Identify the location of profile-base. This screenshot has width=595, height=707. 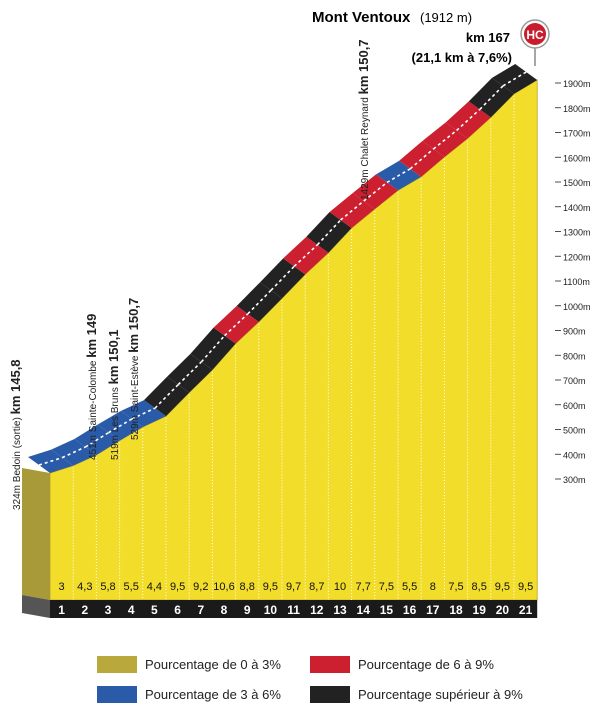
(280, 606).